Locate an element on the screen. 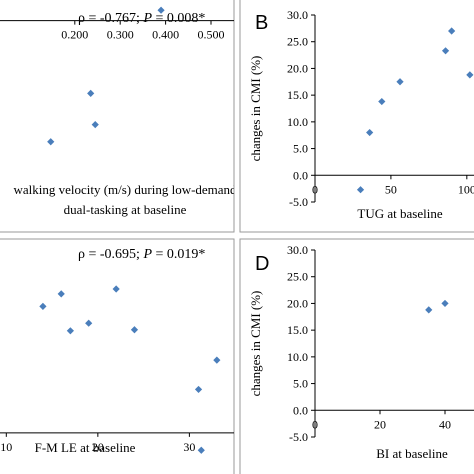 The height and width of the screenshot is (474, 474). x-tick-label: 30 is located at coordinates (189, 447).